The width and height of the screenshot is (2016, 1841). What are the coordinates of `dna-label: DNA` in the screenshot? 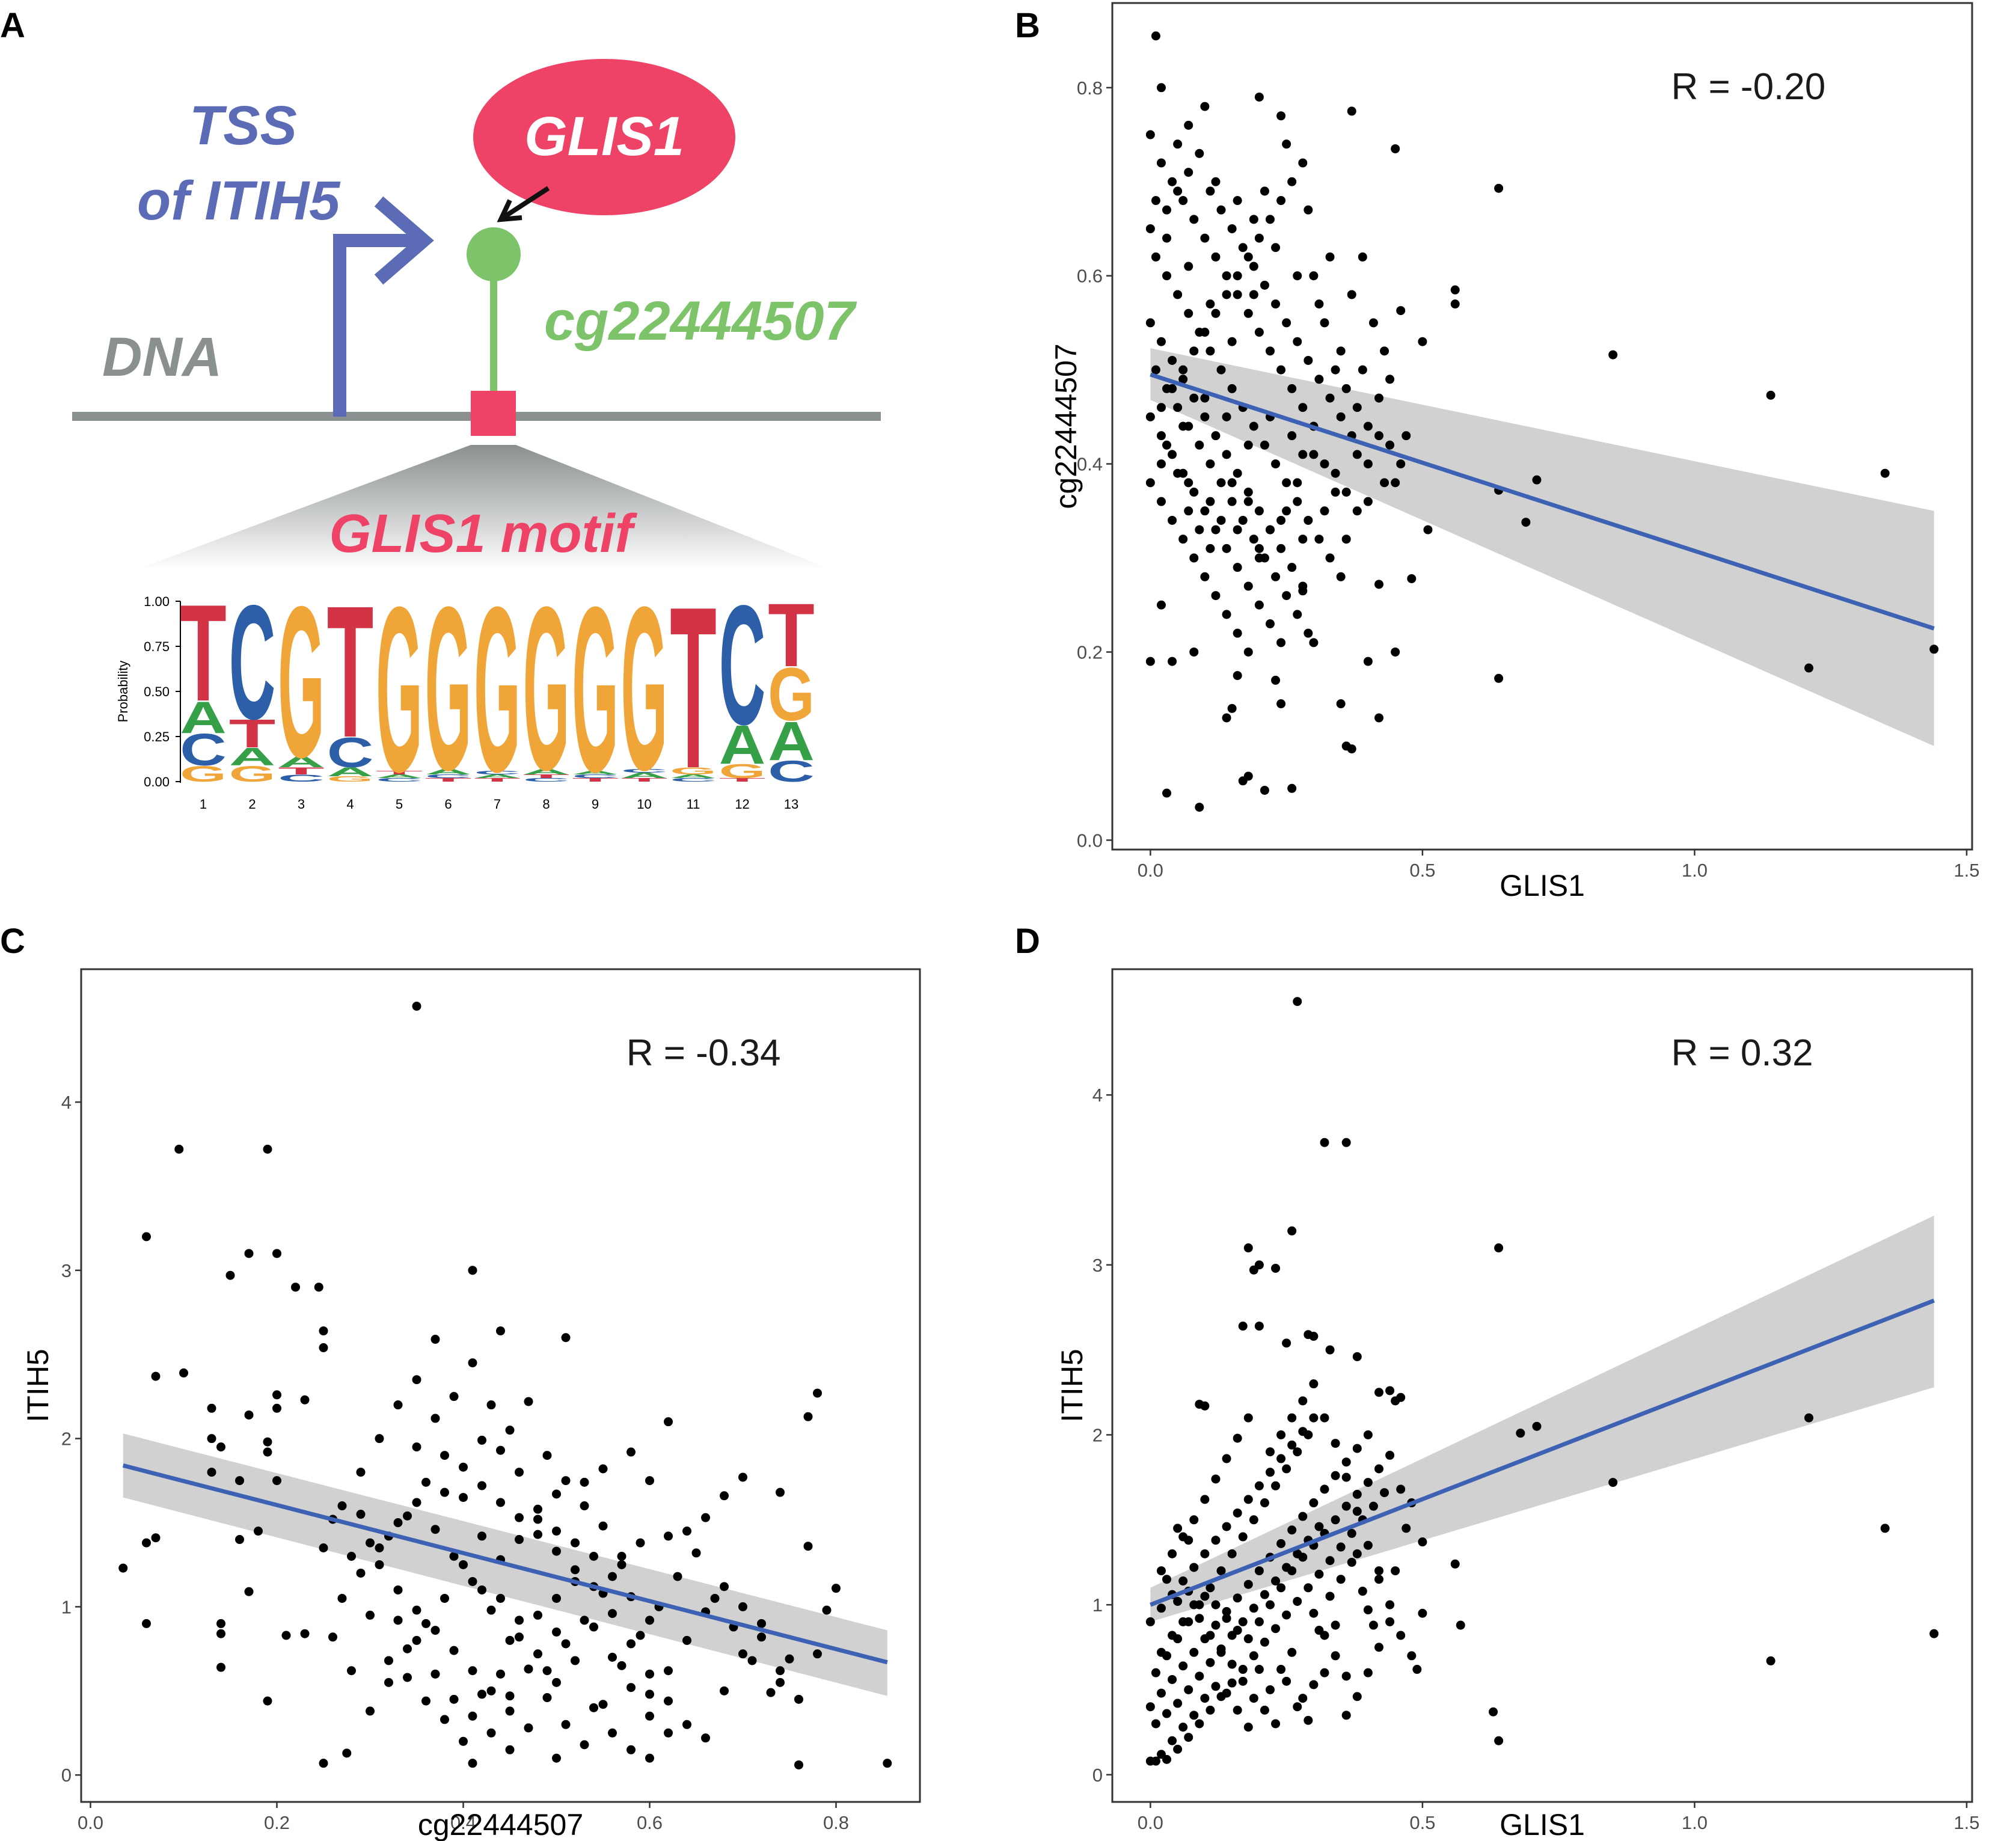 It's located at (162, 357).